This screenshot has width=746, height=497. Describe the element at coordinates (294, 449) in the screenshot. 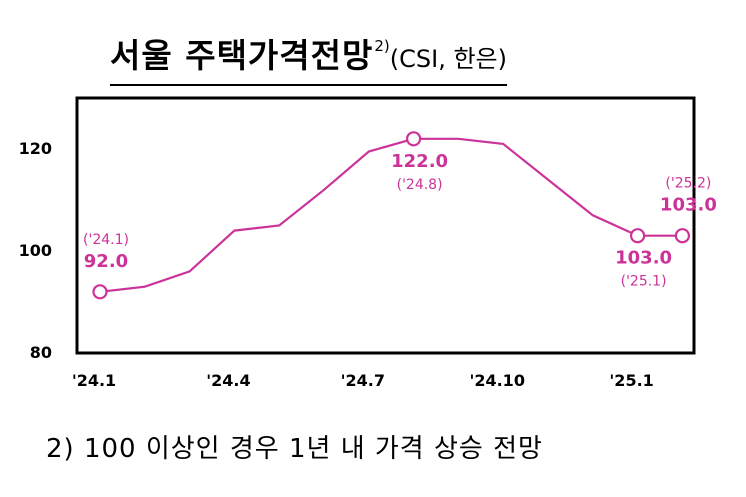

I see `footnote: 2) 100 이상인 경우 1년 내 가격 상승 전망` at that location.